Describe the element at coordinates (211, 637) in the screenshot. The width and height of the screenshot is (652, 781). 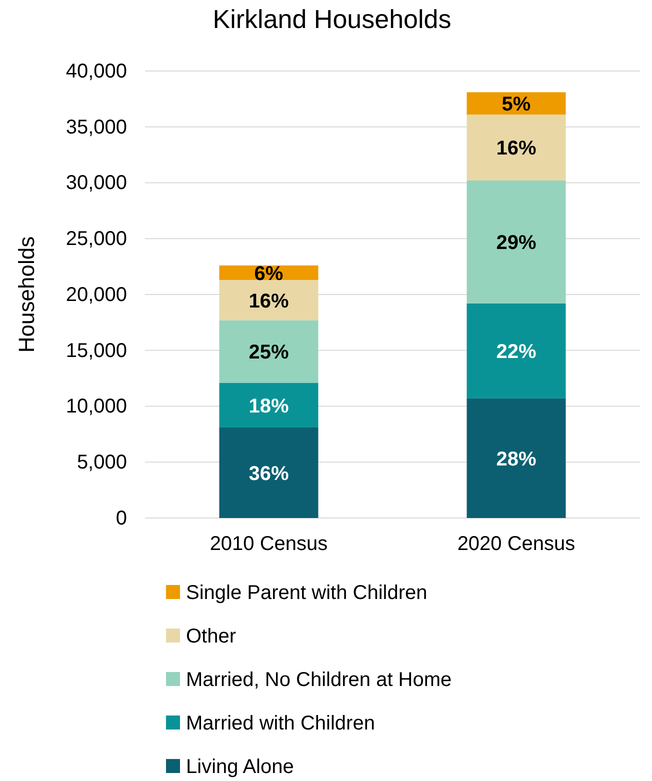
I see `legend-label: Other` at that location.